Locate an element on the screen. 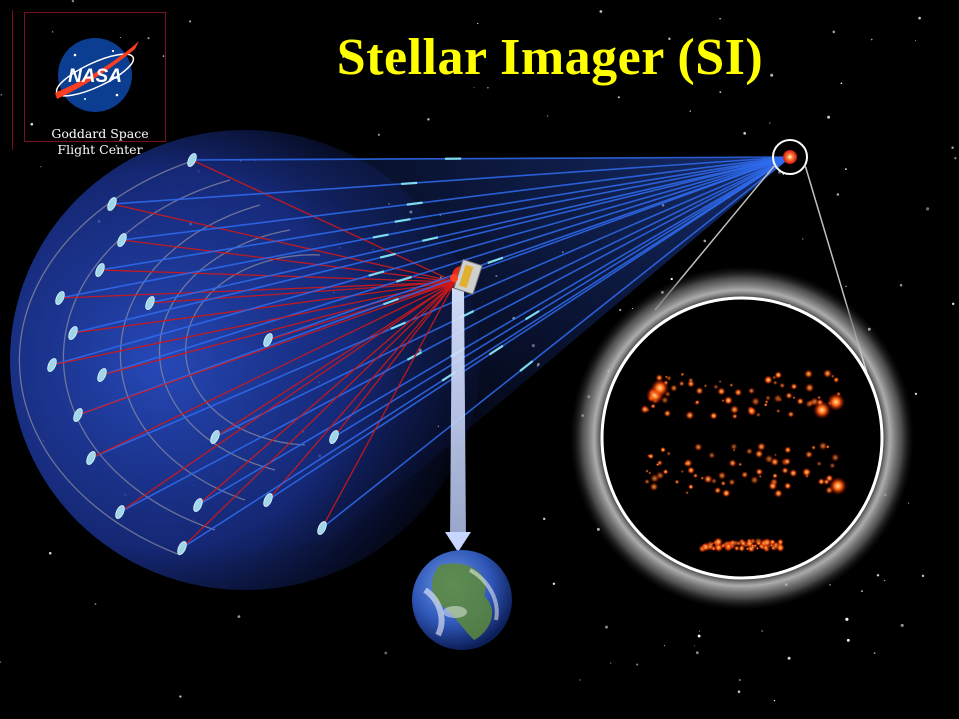 This screenshot has height=719, width=959. hub-spacecraft is located at coordinates (466, 276).